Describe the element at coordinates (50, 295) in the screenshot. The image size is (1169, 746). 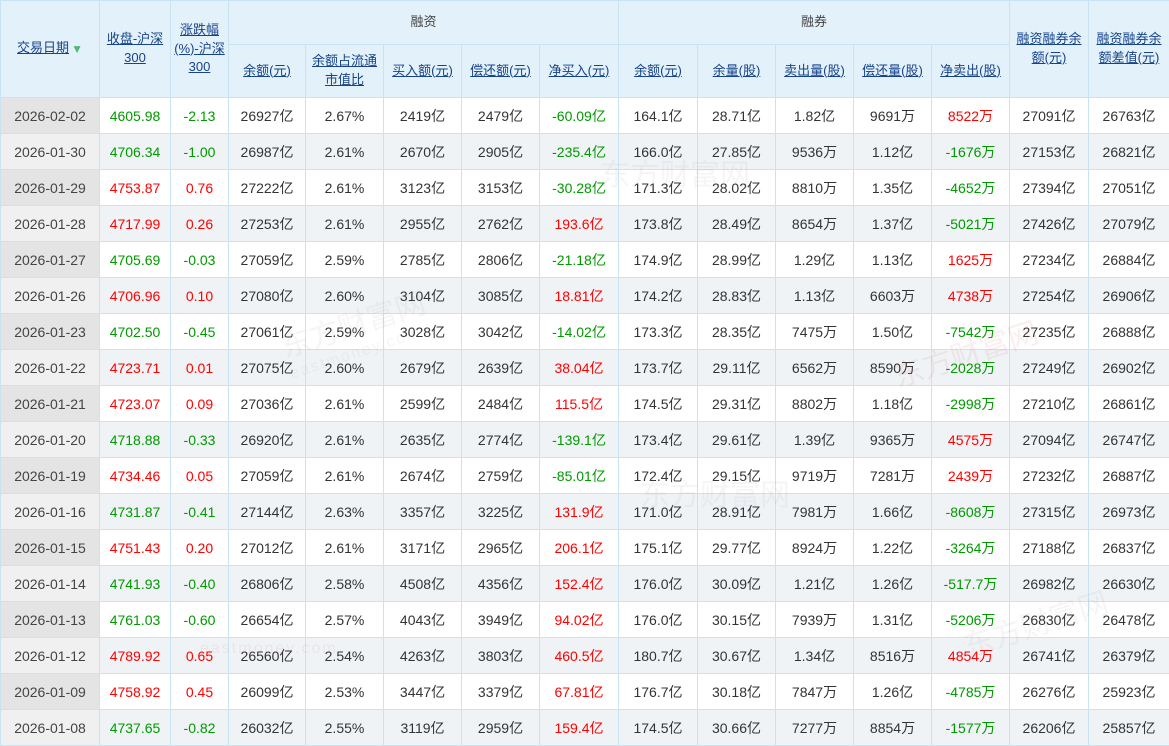
I see `trade-date-cell: 2026-01-26` at that location.